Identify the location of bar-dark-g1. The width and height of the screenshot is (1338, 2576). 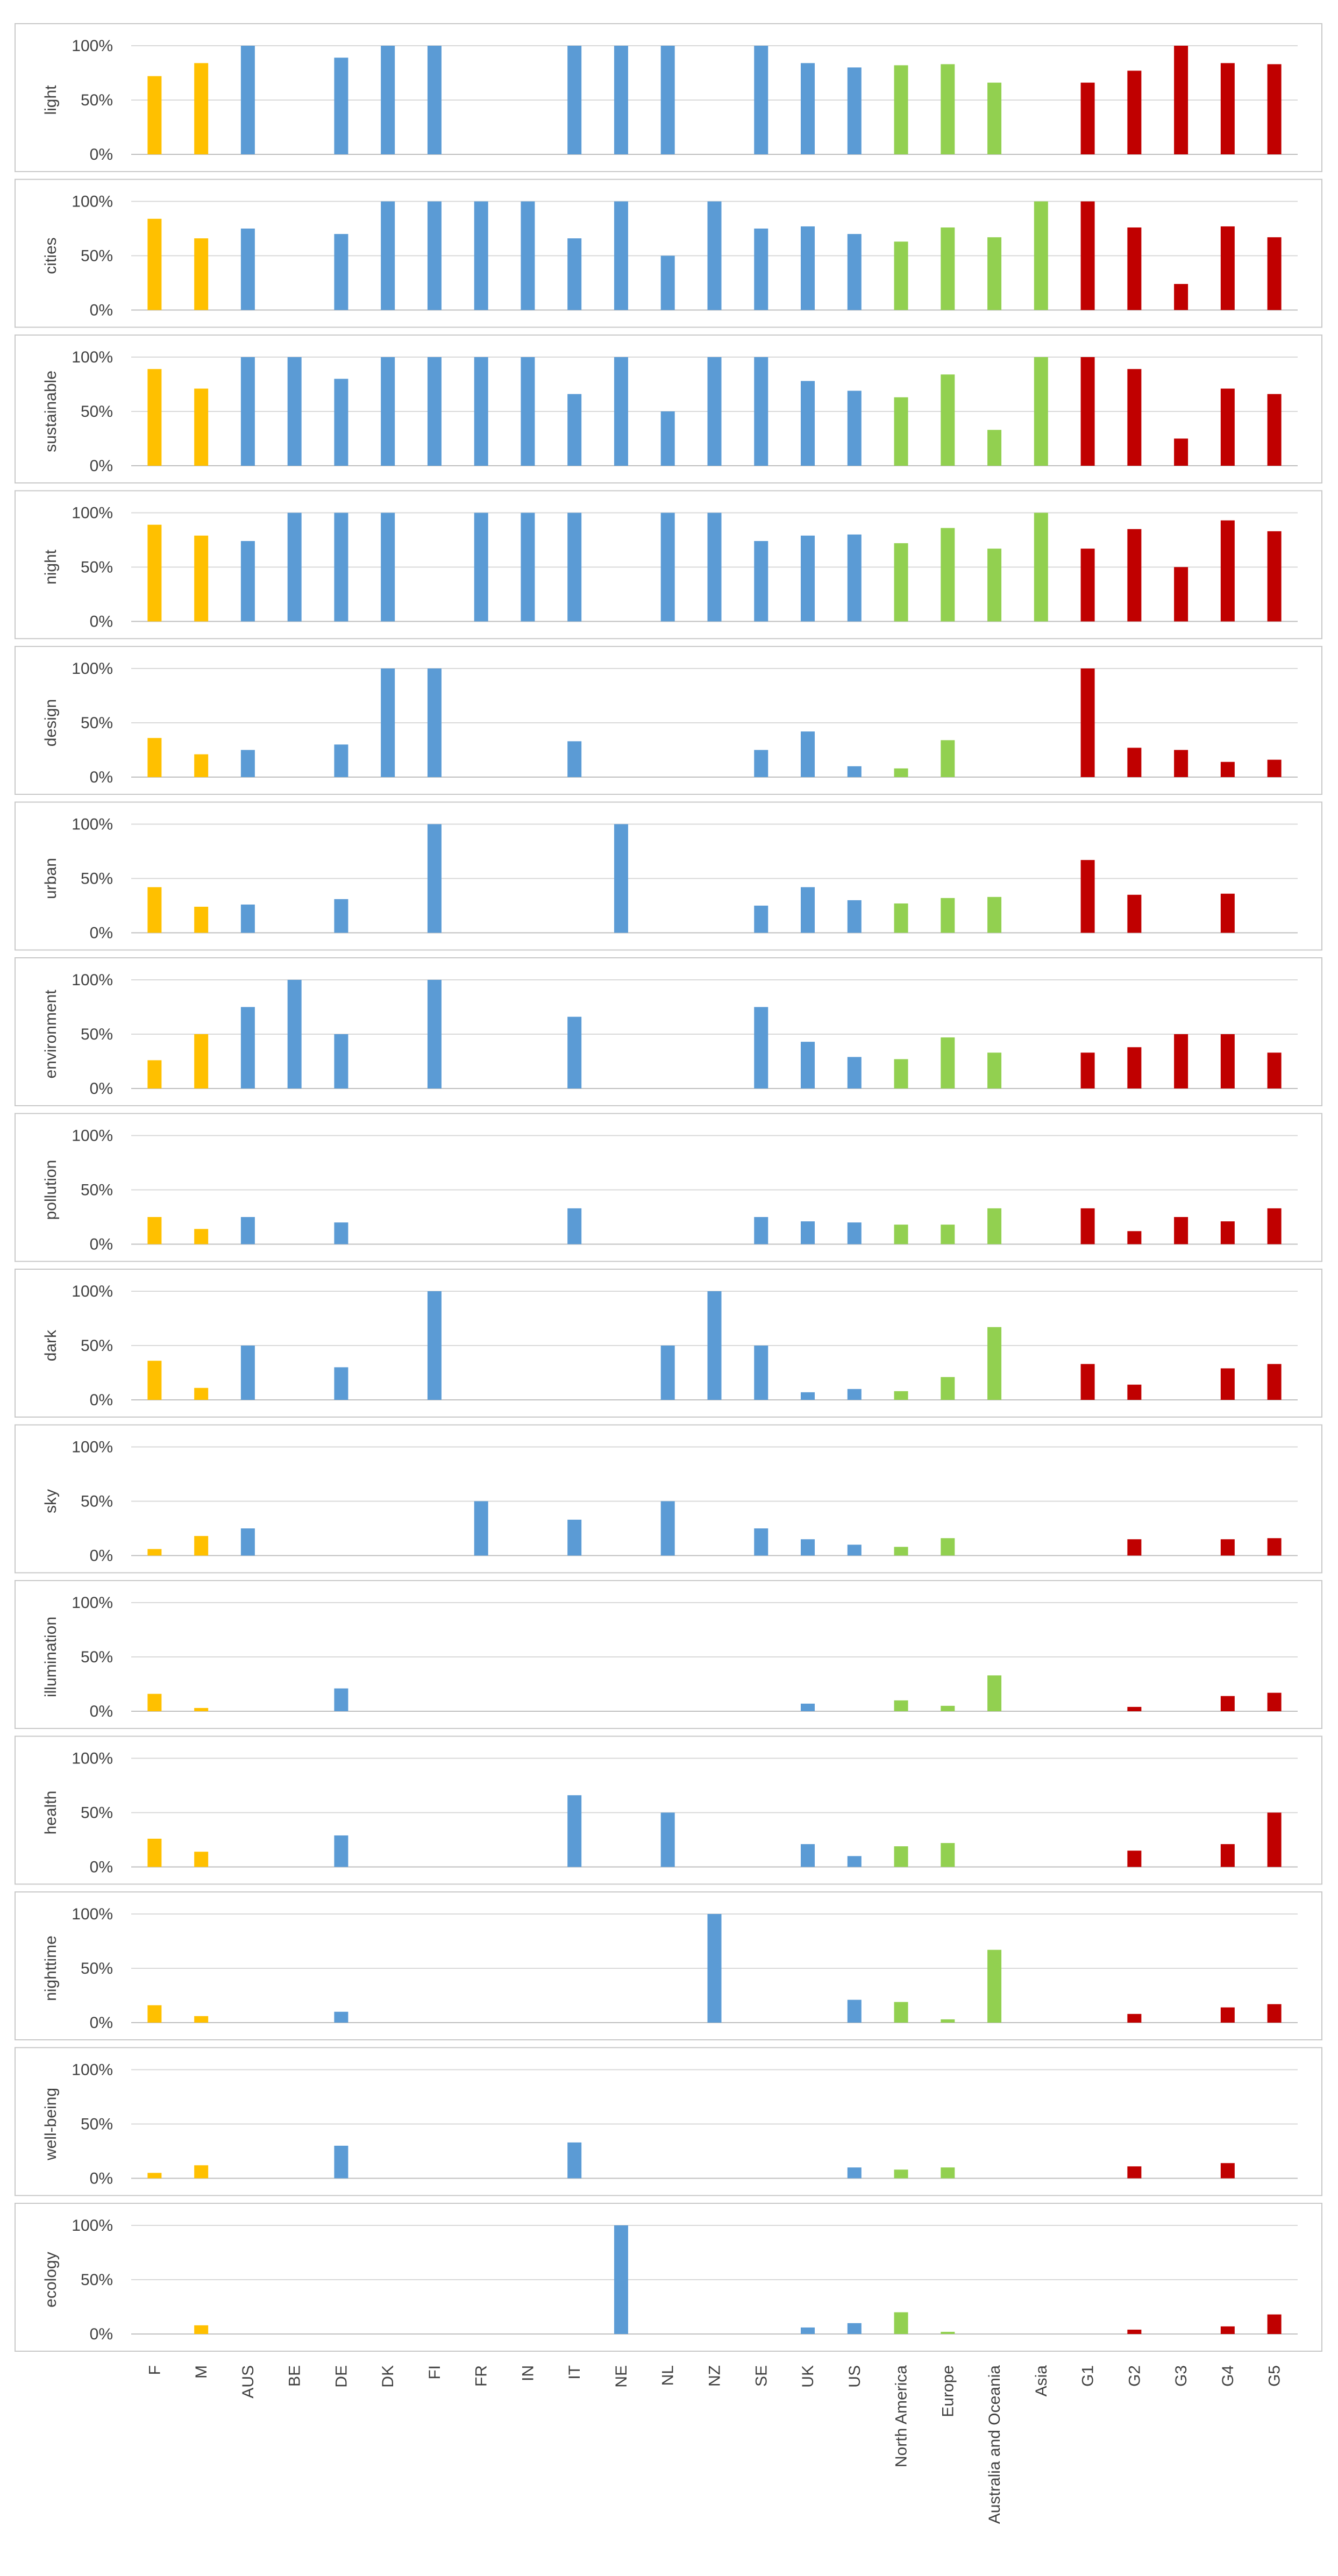
(1087, 1382).